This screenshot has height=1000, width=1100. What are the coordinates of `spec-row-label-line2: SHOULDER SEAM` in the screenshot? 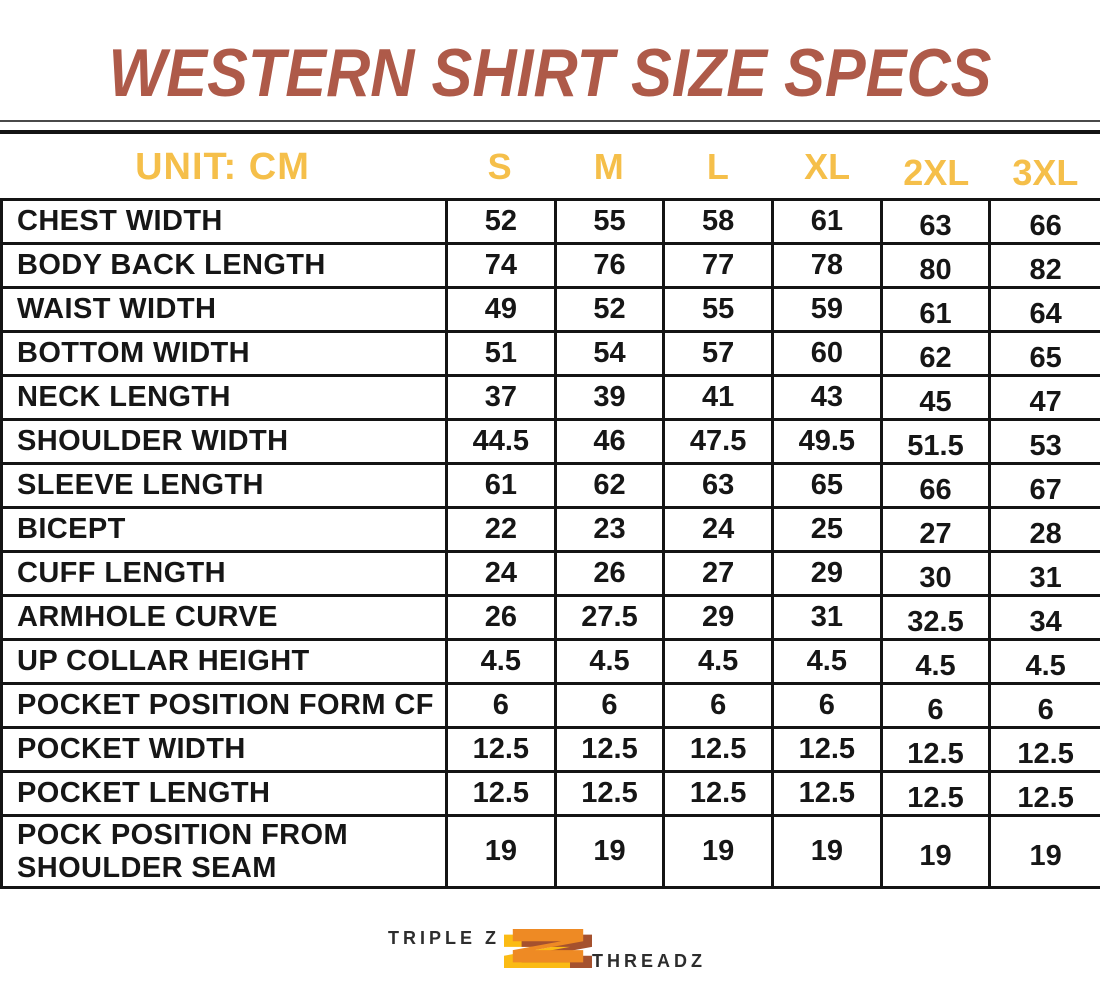 It's located at (147, 867).